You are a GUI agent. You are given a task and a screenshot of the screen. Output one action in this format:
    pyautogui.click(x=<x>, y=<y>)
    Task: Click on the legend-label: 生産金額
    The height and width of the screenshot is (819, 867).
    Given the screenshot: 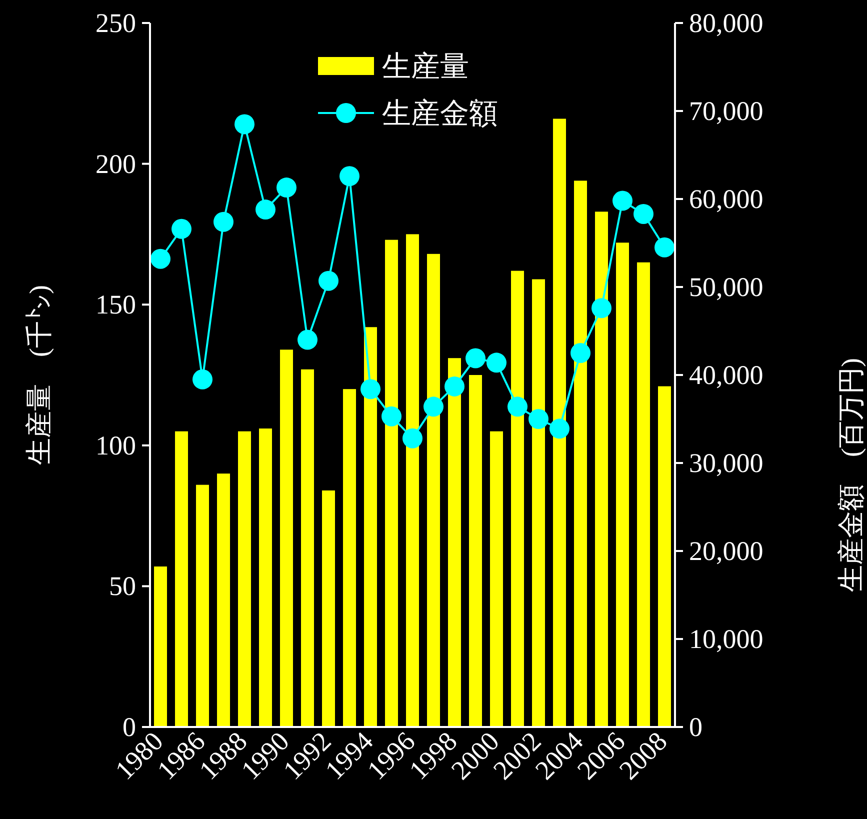 What is the action you would take?
    pyautogui.click(x=440, y=114)
    